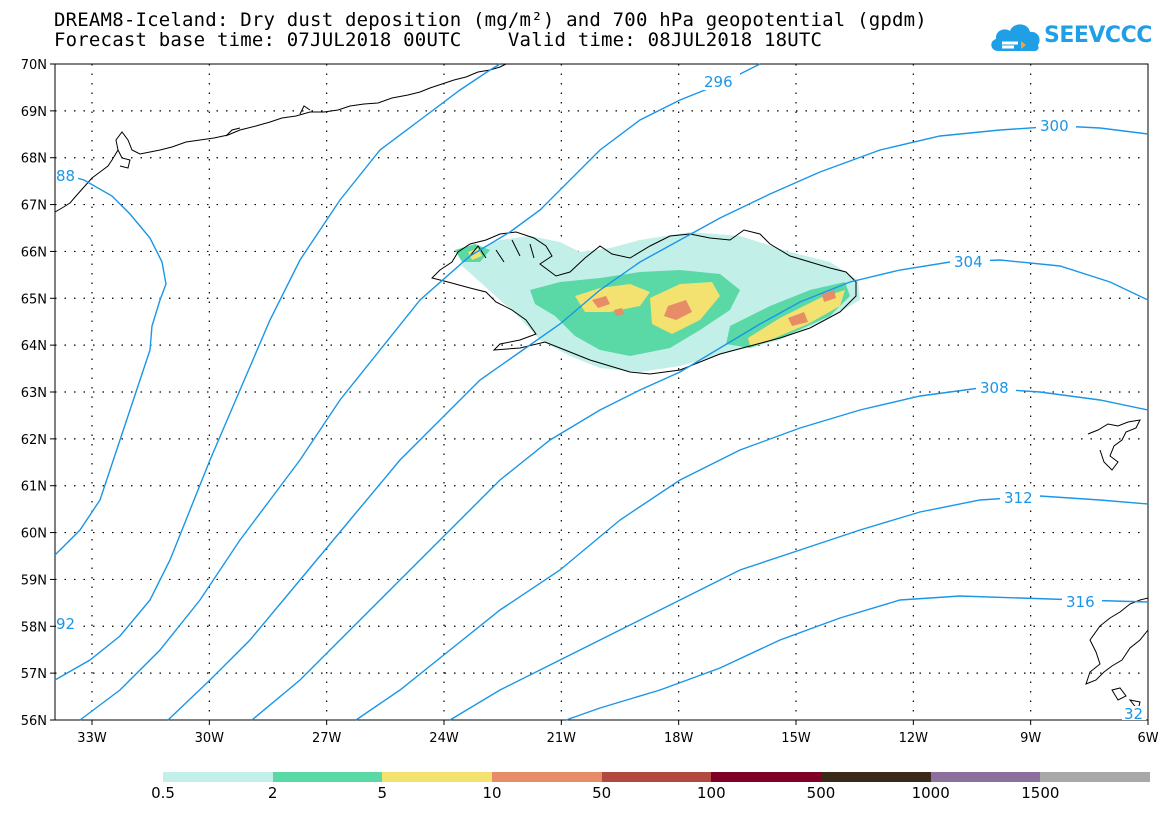 This screenshot has height=815, width=1175. Describe the element at coordinates (210, 738) in the screenshot. I see `longitude-label: 30W` at that location.